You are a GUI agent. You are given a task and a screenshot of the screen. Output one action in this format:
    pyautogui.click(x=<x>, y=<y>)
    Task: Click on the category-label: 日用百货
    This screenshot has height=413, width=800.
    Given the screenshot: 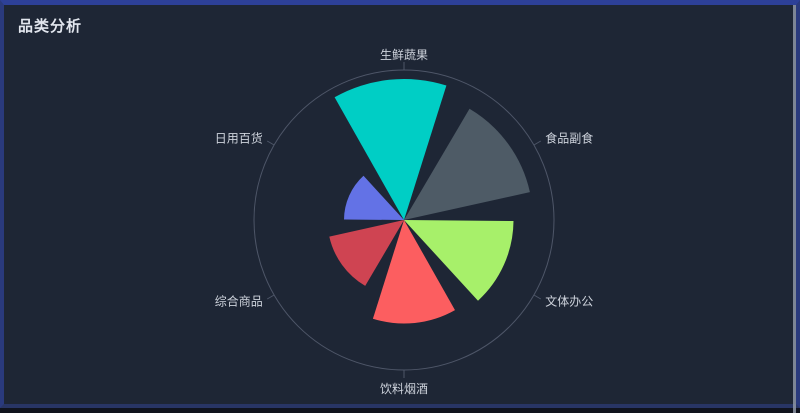 What is the action you would take?
    pyautogui.click(x=239, y=138)
    